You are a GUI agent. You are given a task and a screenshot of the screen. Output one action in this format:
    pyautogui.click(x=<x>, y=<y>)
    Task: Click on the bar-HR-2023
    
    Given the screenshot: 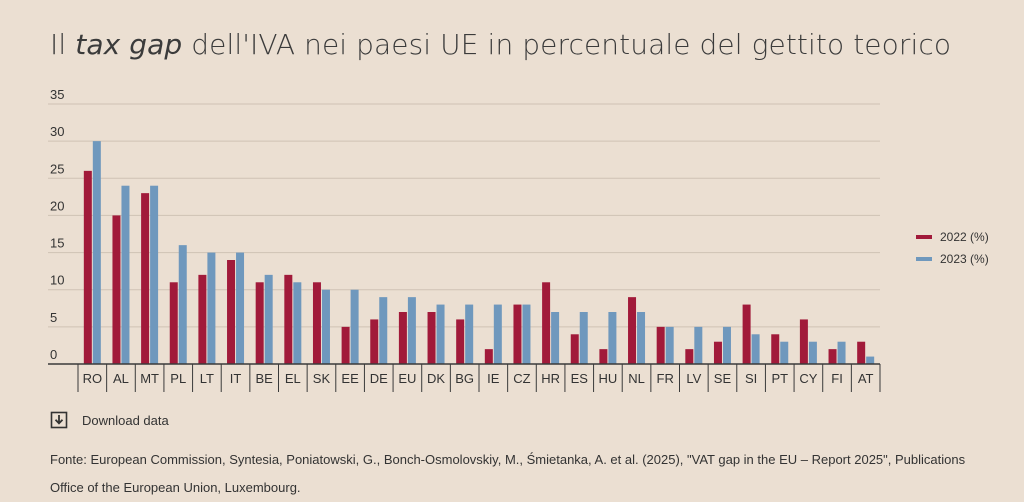 What is the action you would take?
    pyautogui.click(x=555, y=338)
    